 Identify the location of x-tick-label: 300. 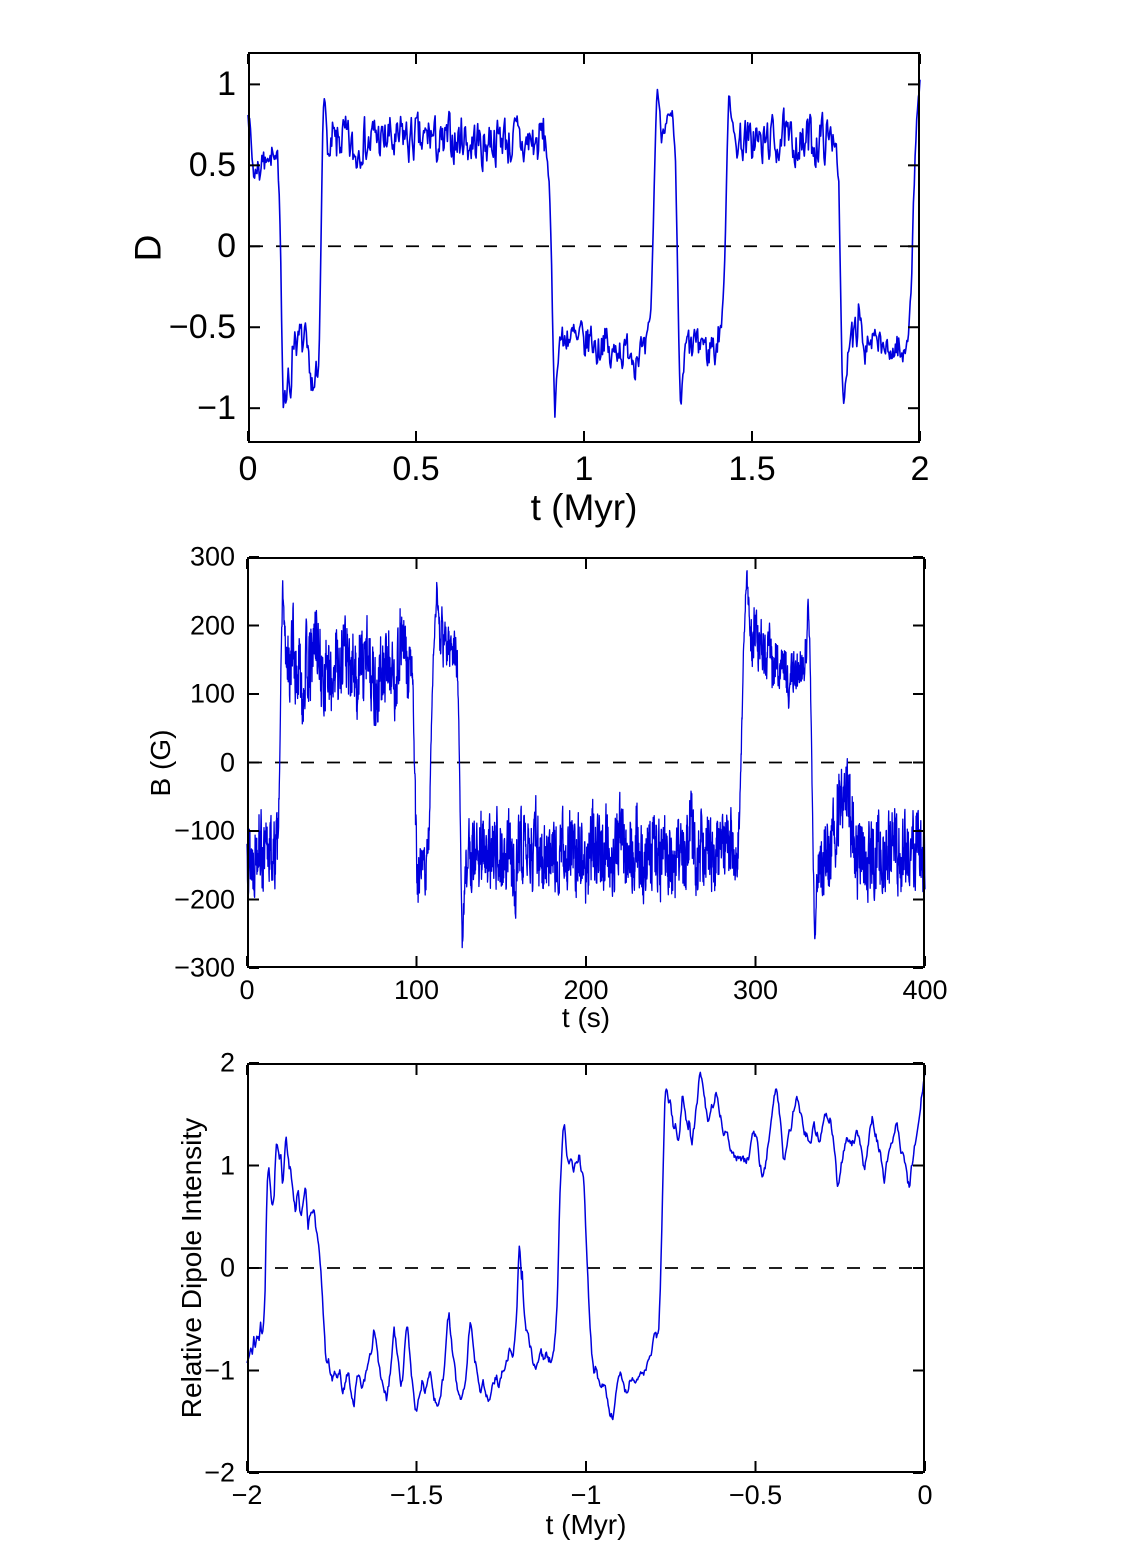
(755, 990).